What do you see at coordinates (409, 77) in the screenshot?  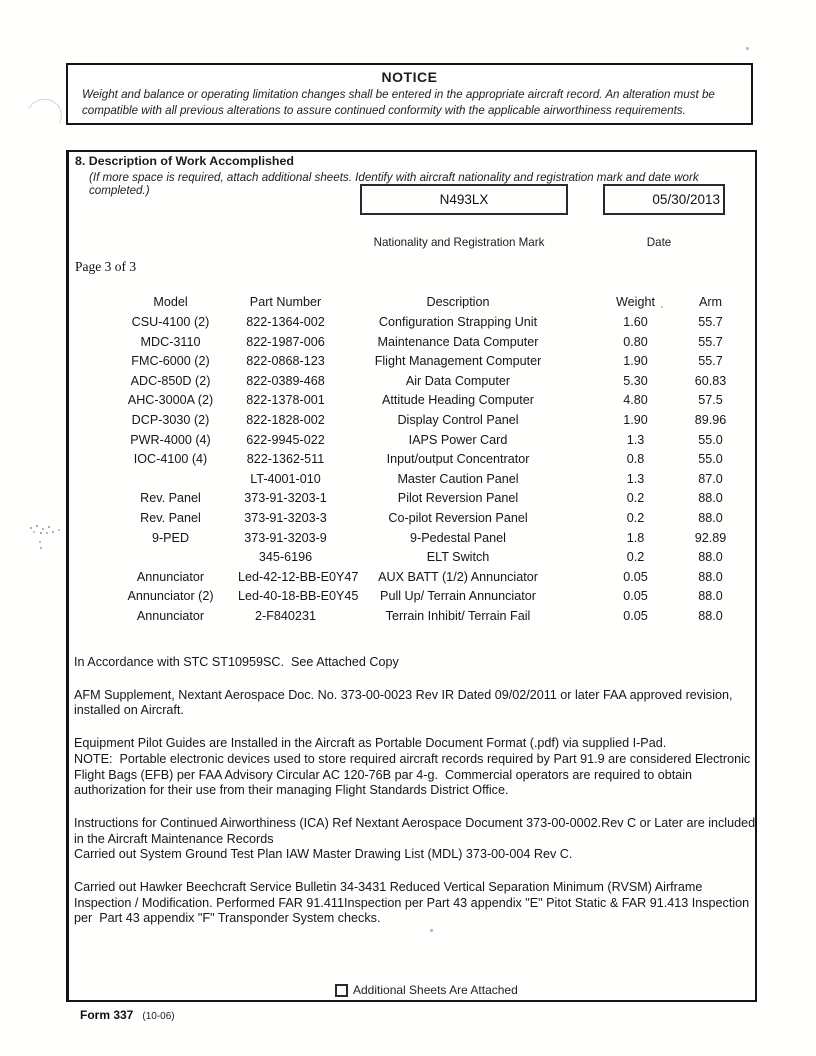 I see `notice-title: NOTICE` at bounding box center [409, 77].